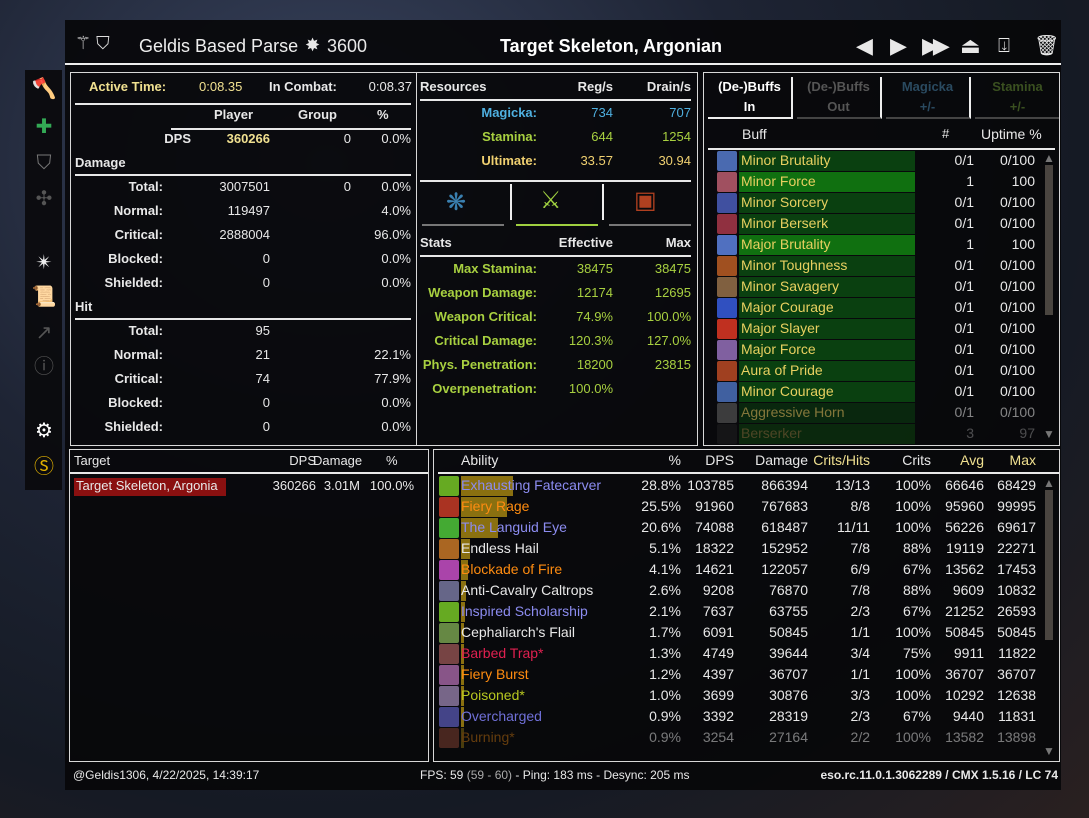 The width and height of the screenshot is (1089, 818). Describe the element at coordinates (44, 163) in the screenshot. I see `shield-icon: ⛉` at that location.